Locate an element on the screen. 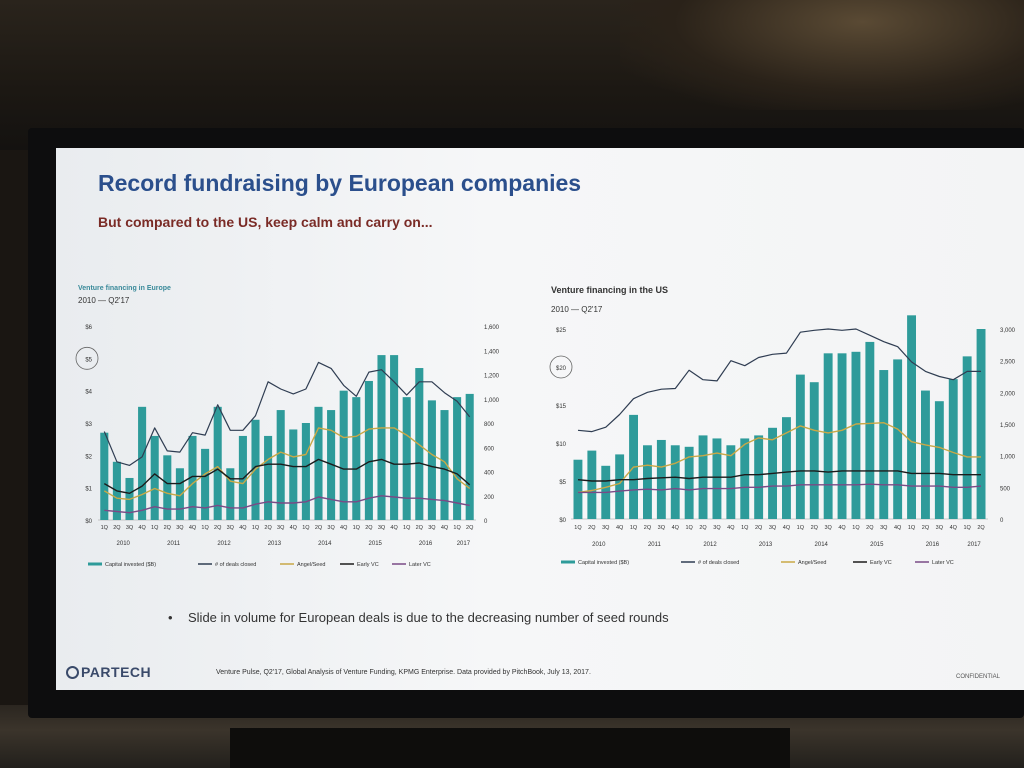 The height and width of the screenshot is (768, 1024). europe-right-tick: 200 is located at coordinates (489, 498).